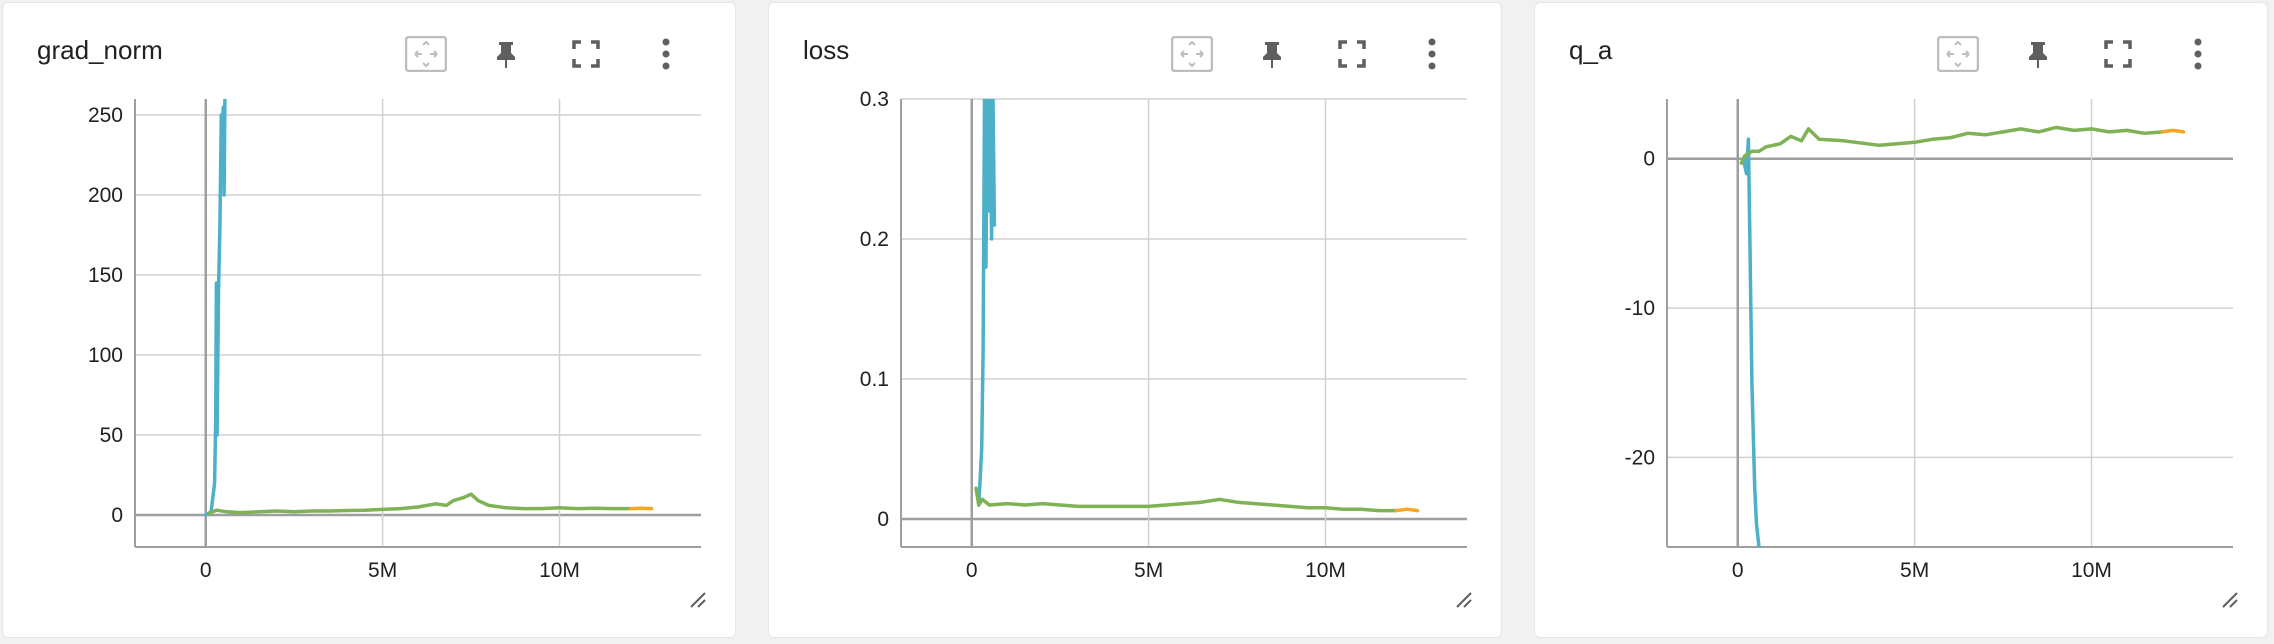 This screenshot has width=2274, height=644. I want to click on y-tick-label: 250, so click(105, 115).